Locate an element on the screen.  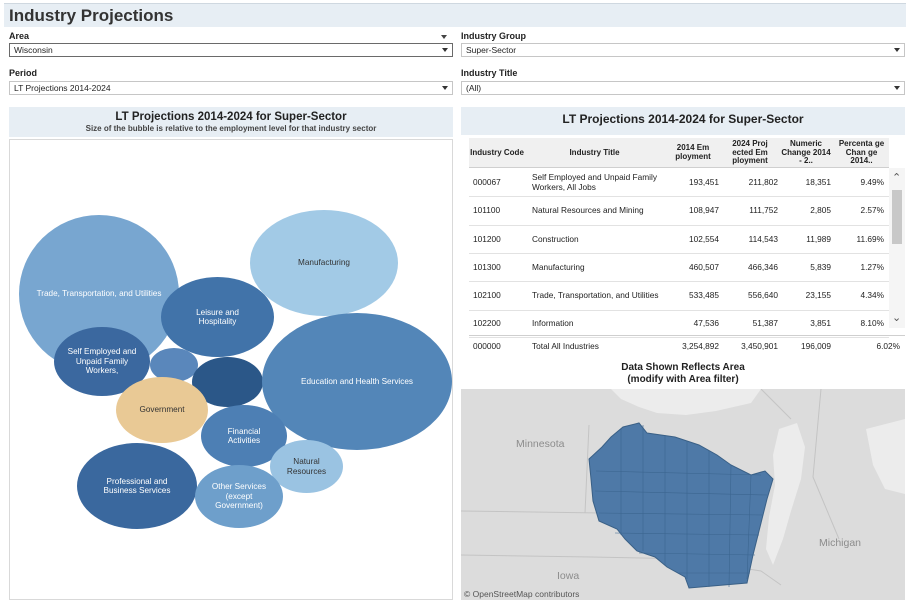
chevron-down-icon: ⌄ is located at coordinates (897, 318).